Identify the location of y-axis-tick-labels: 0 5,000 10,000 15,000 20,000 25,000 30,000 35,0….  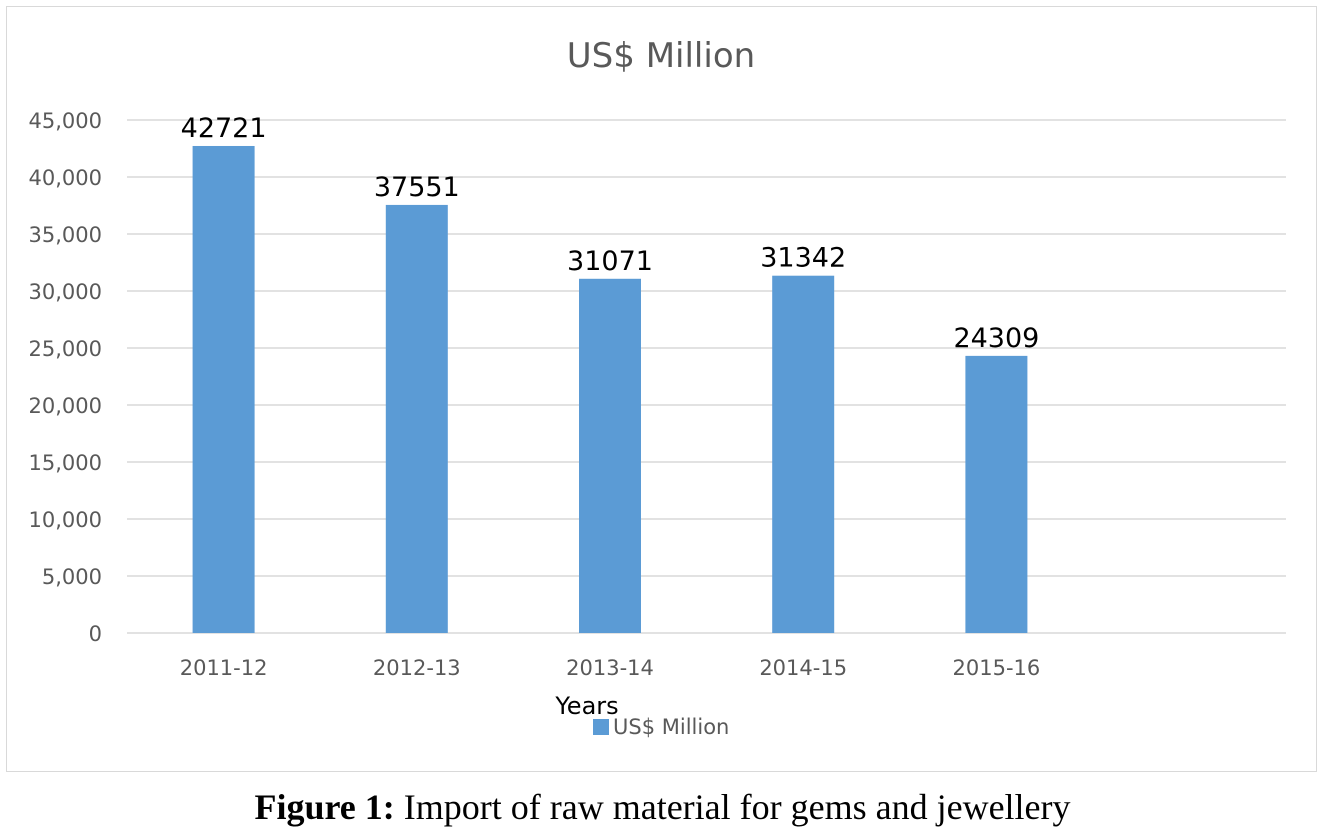
(65, 377).